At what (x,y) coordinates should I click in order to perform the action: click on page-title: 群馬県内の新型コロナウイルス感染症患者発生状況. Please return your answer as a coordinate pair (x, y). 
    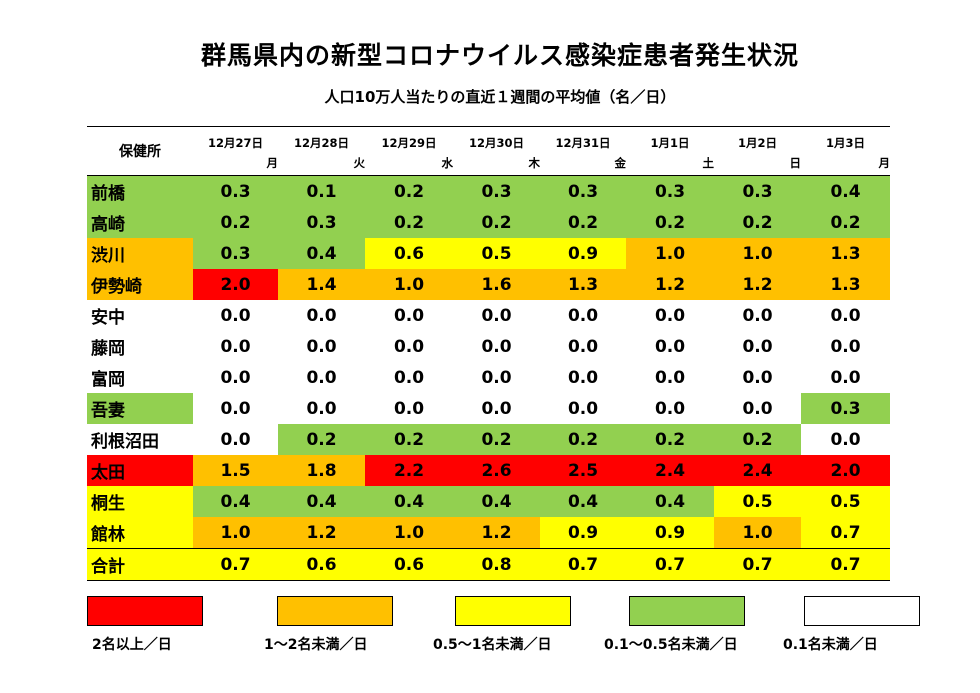
    Looking at the image, I should click on (499, 55).